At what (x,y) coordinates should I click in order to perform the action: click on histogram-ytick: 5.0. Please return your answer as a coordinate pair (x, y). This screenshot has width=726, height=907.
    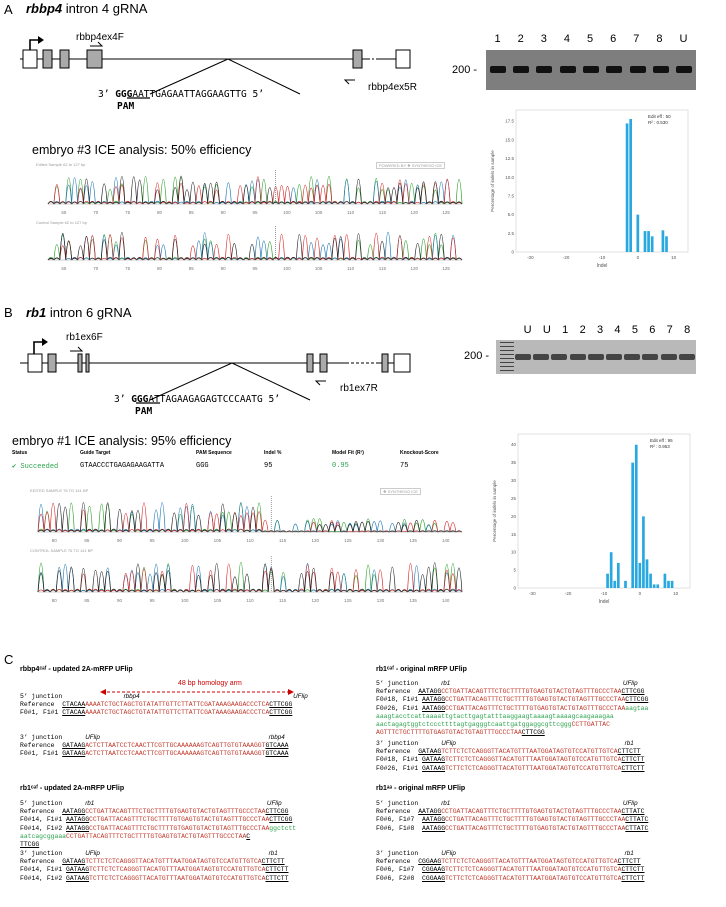
    Looking at the image, I should click on (511, 214).